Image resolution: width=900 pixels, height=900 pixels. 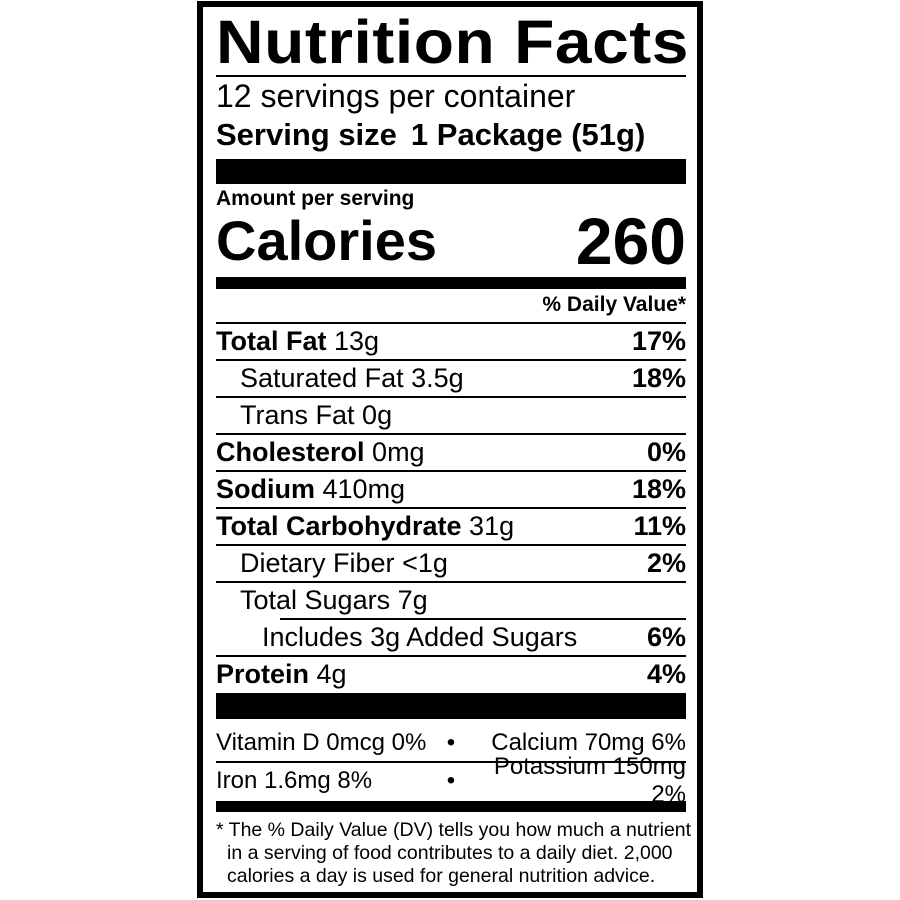 I want to click on nutrient-name: Total Sugars, so click(x=315, y=600).